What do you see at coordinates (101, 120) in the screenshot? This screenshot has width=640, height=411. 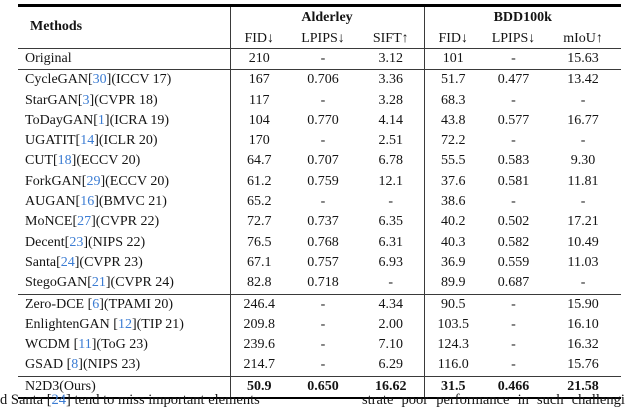 I see `citation-link: 1` at bounding box center [101, 120].